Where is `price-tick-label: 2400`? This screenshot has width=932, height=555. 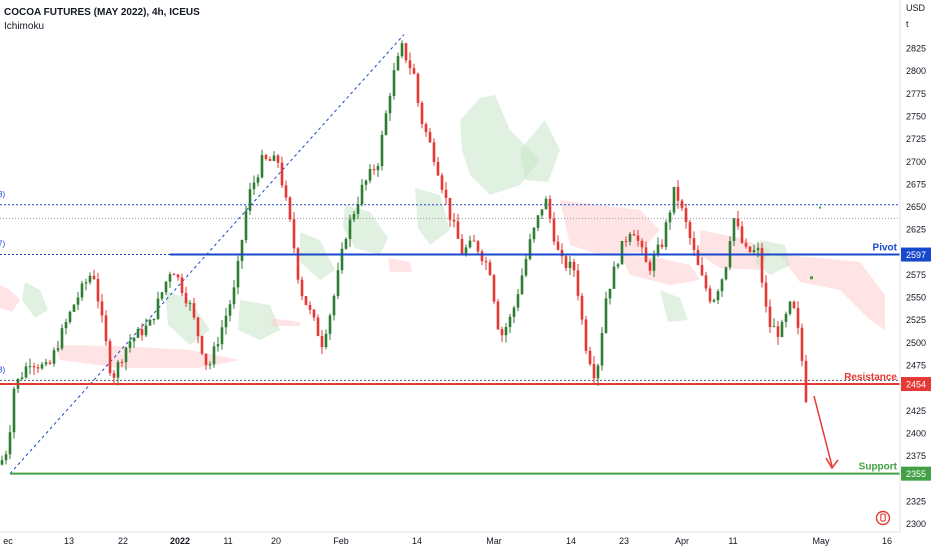 price-tick-label: 2400 is located at coordinates (916, 433).